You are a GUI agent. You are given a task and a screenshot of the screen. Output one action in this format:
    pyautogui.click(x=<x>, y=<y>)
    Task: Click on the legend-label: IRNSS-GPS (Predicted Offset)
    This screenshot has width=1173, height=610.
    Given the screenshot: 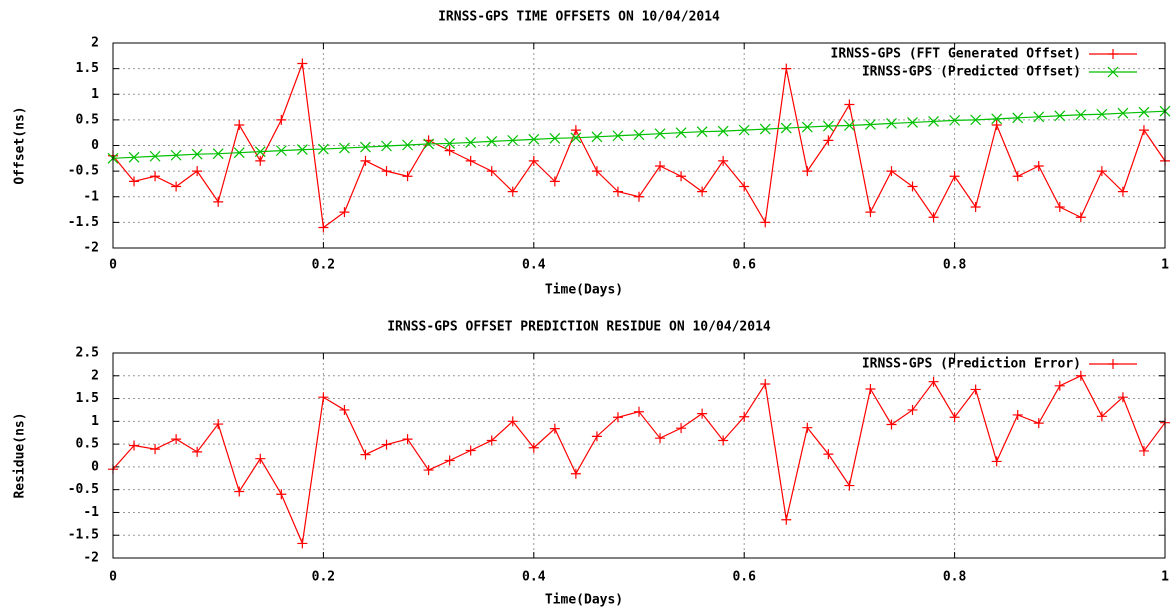 What is the action you would take?
    pyautogui.click(x=971, y=72)
    